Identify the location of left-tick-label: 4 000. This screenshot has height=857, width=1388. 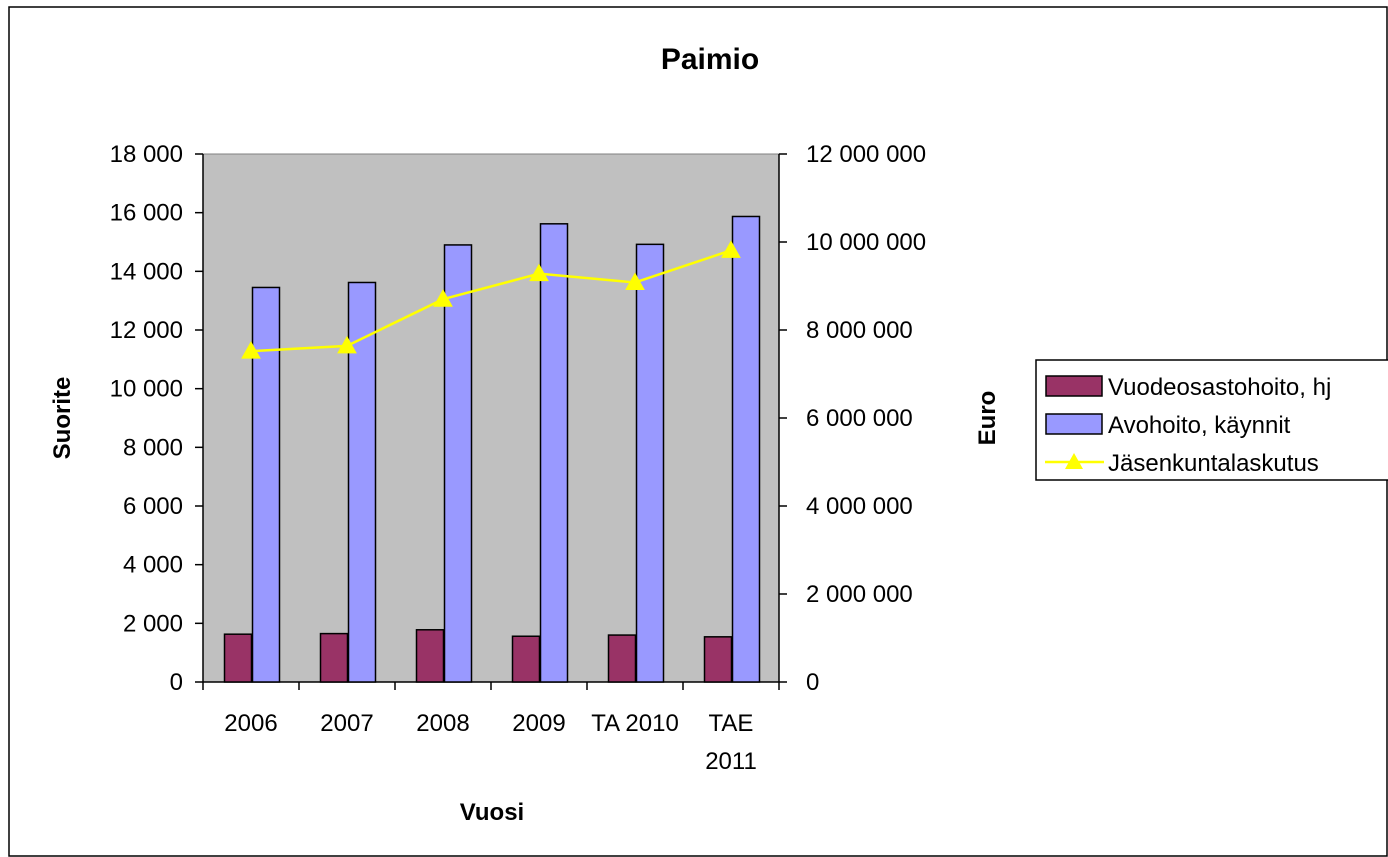
(153, 565).